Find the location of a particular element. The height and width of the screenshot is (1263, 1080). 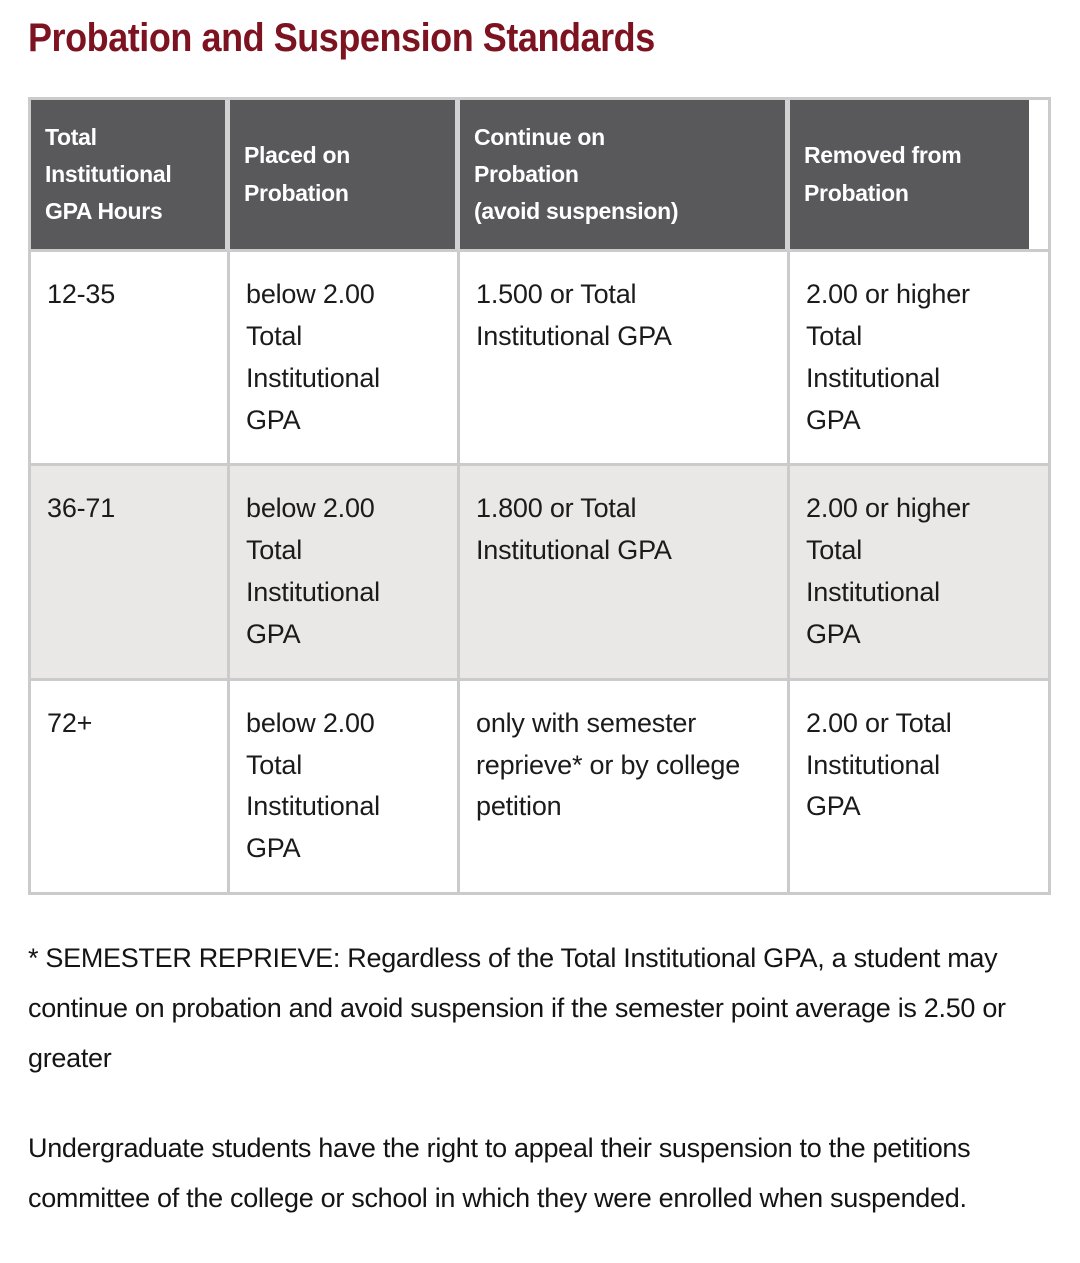

cell-hours: 72+ is located at coordinates (130, 786).